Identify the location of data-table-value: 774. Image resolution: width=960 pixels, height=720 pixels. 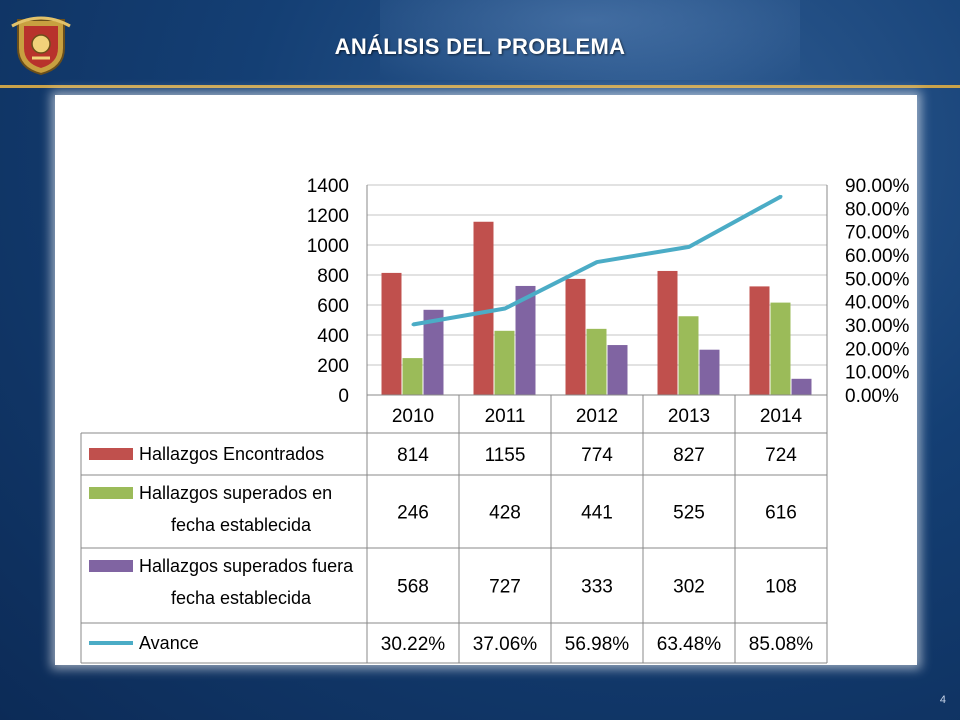
(597, 455).